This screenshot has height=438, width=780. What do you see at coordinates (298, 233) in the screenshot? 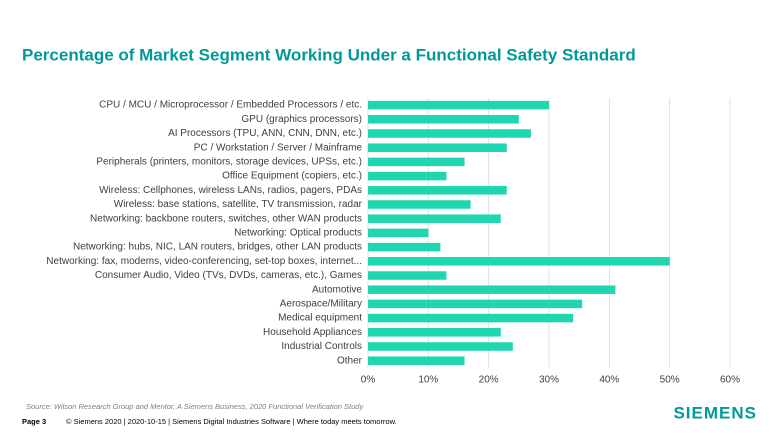
I see `y-tick-label: Networking: Optical products` at bounding box center [298, 233].